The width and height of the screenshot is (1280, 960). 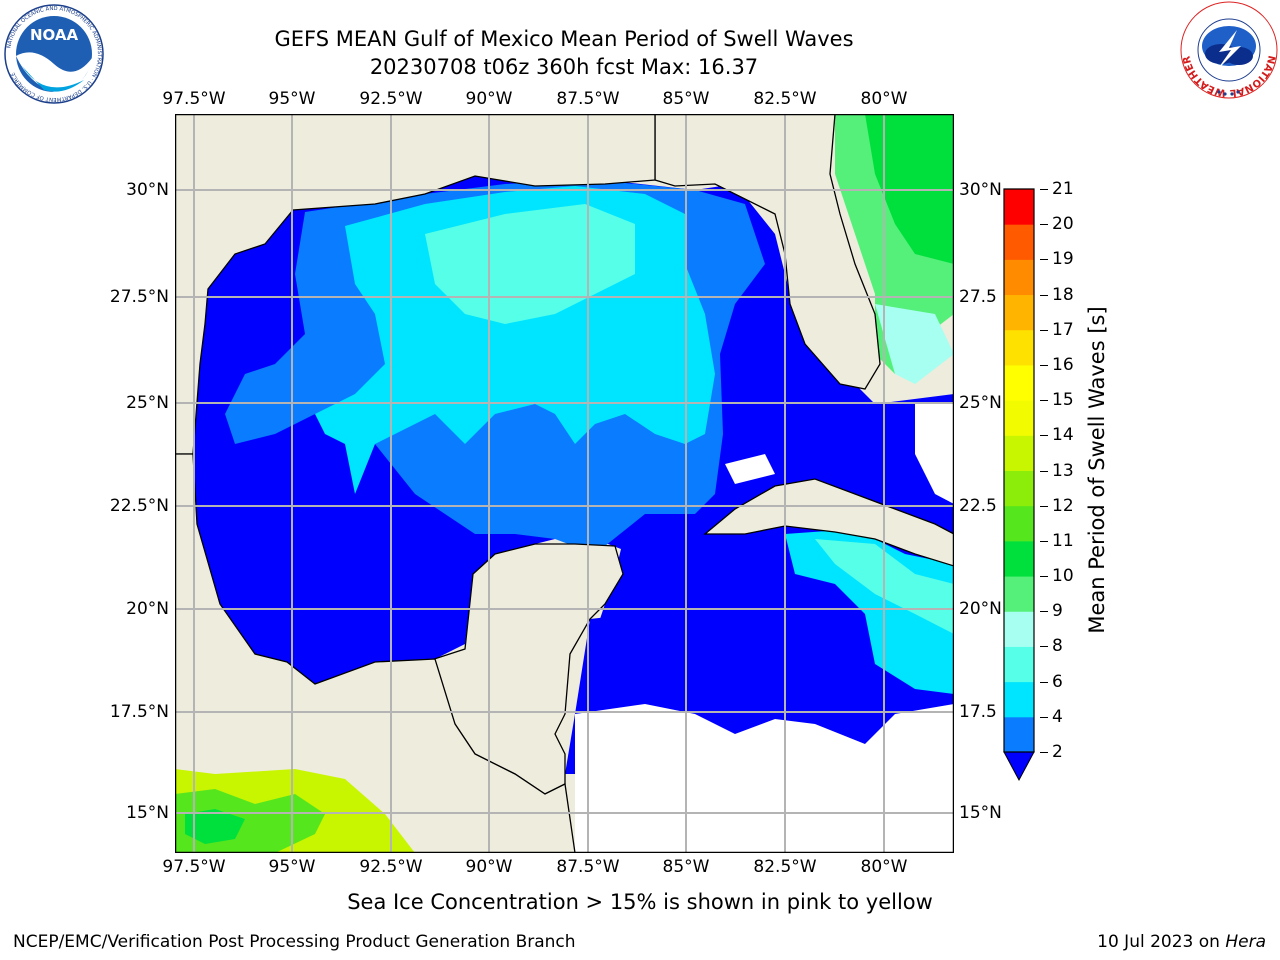 What do you see at coordinates (194, 99) in the screenshot?
I see `lon-label-top: 97.5°W` at bounding box center [194, 99].